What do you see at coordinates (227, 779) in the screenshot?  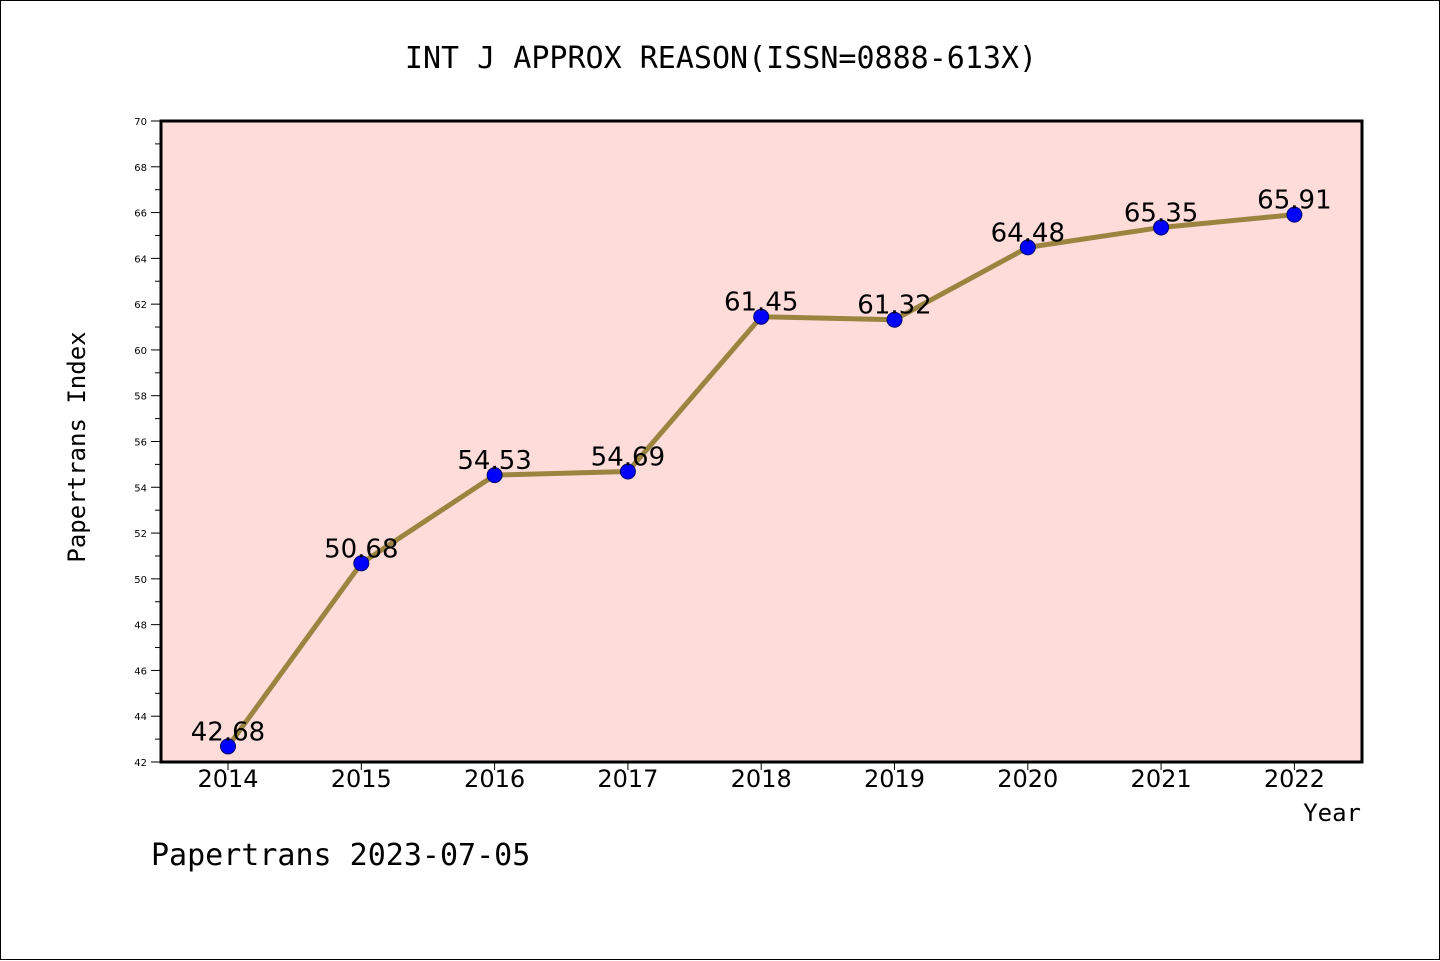 I see `x-tick-label: 2014` at bounding box center [227, 779].